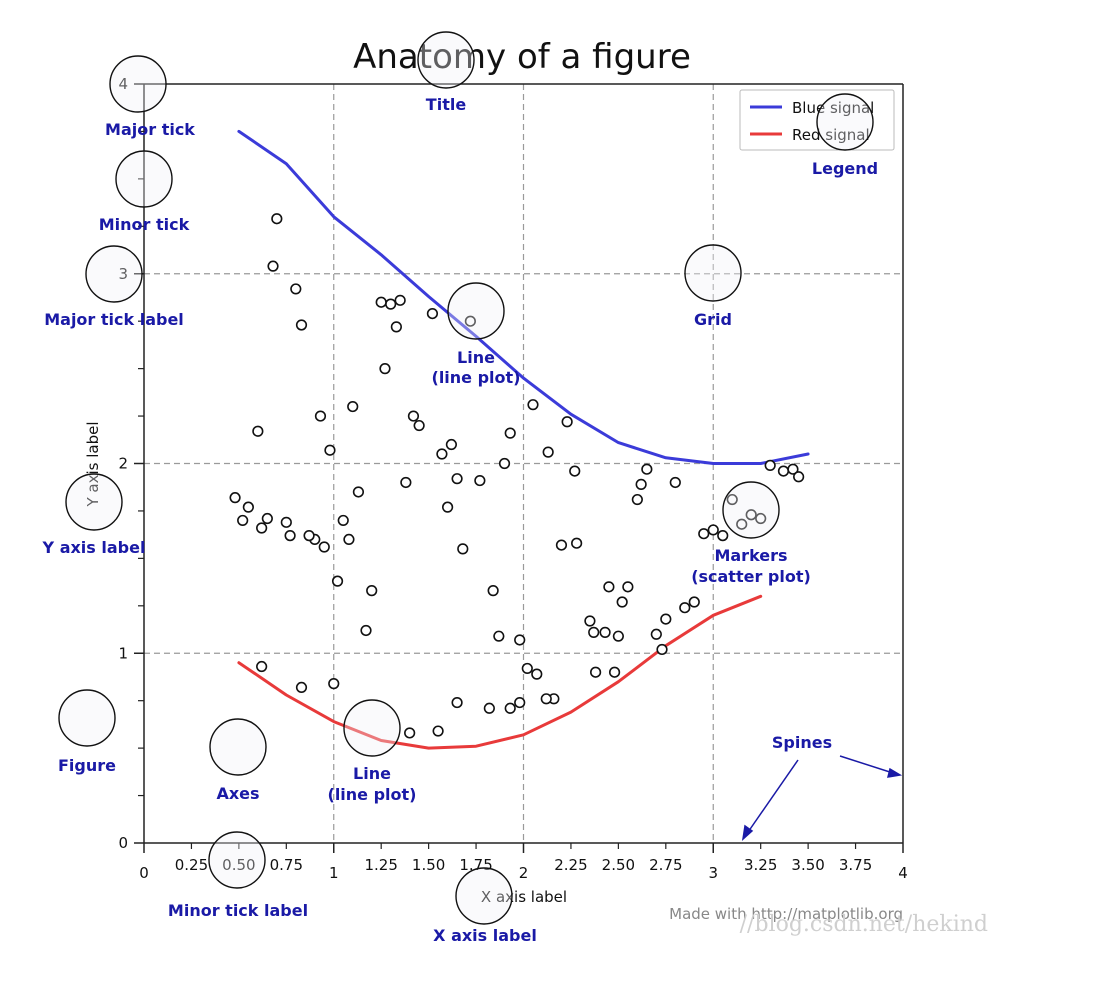  What do you see at coordinates (903, 873) in the screenshot?
I see `x-major-tick-label: 4` at bounding box center [903, 873].